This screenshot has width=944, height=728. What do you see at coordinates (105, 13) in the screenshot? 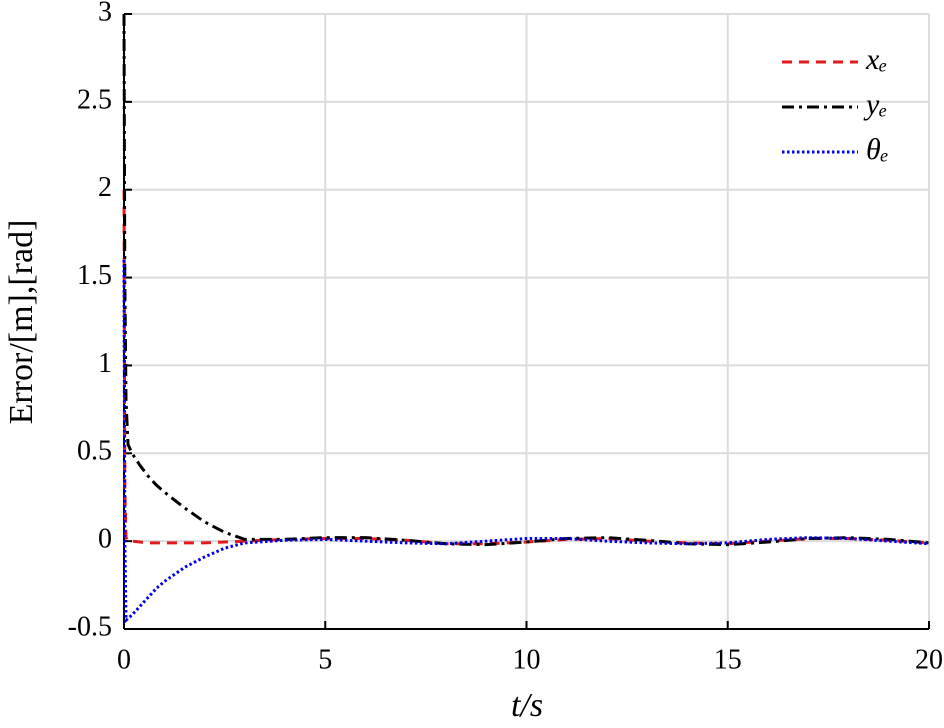
I see `y-tick-label: 3` at bounding box center [105, 13].